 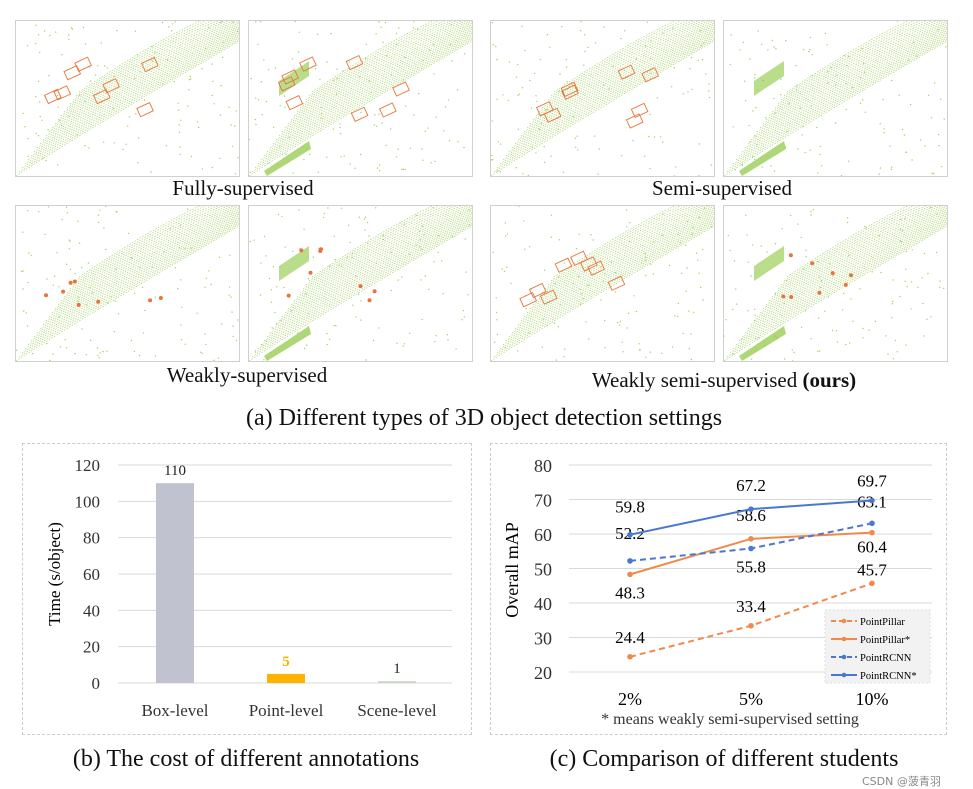 What do you see at coordinates (724, 759) in the screenshot?
I see `caption-c: (c) Comparison of different students` at bounding box center [724, 759].